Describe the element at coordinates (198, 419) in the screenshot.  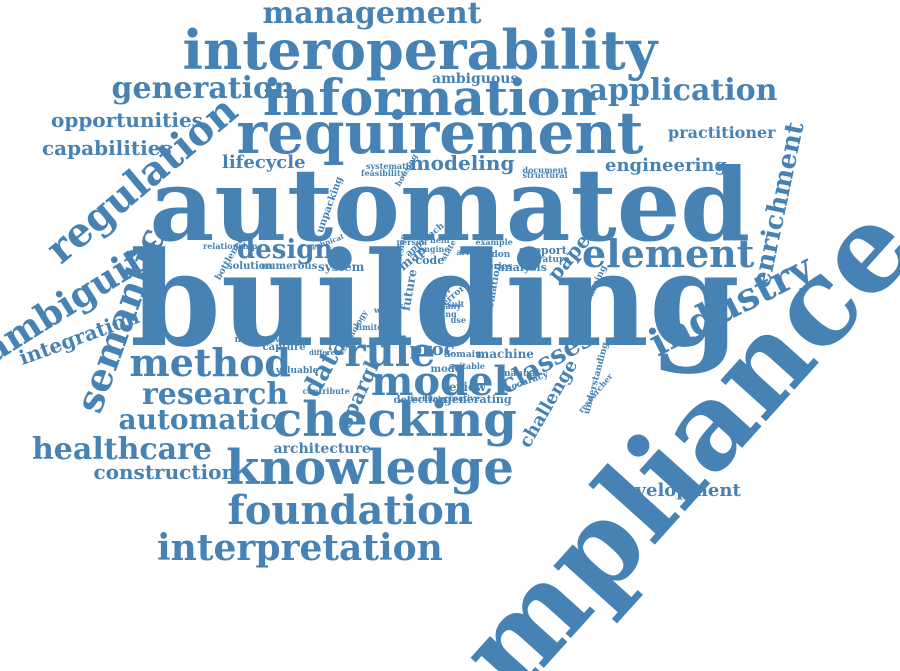
I see `word-automatic: automatic` at that location.